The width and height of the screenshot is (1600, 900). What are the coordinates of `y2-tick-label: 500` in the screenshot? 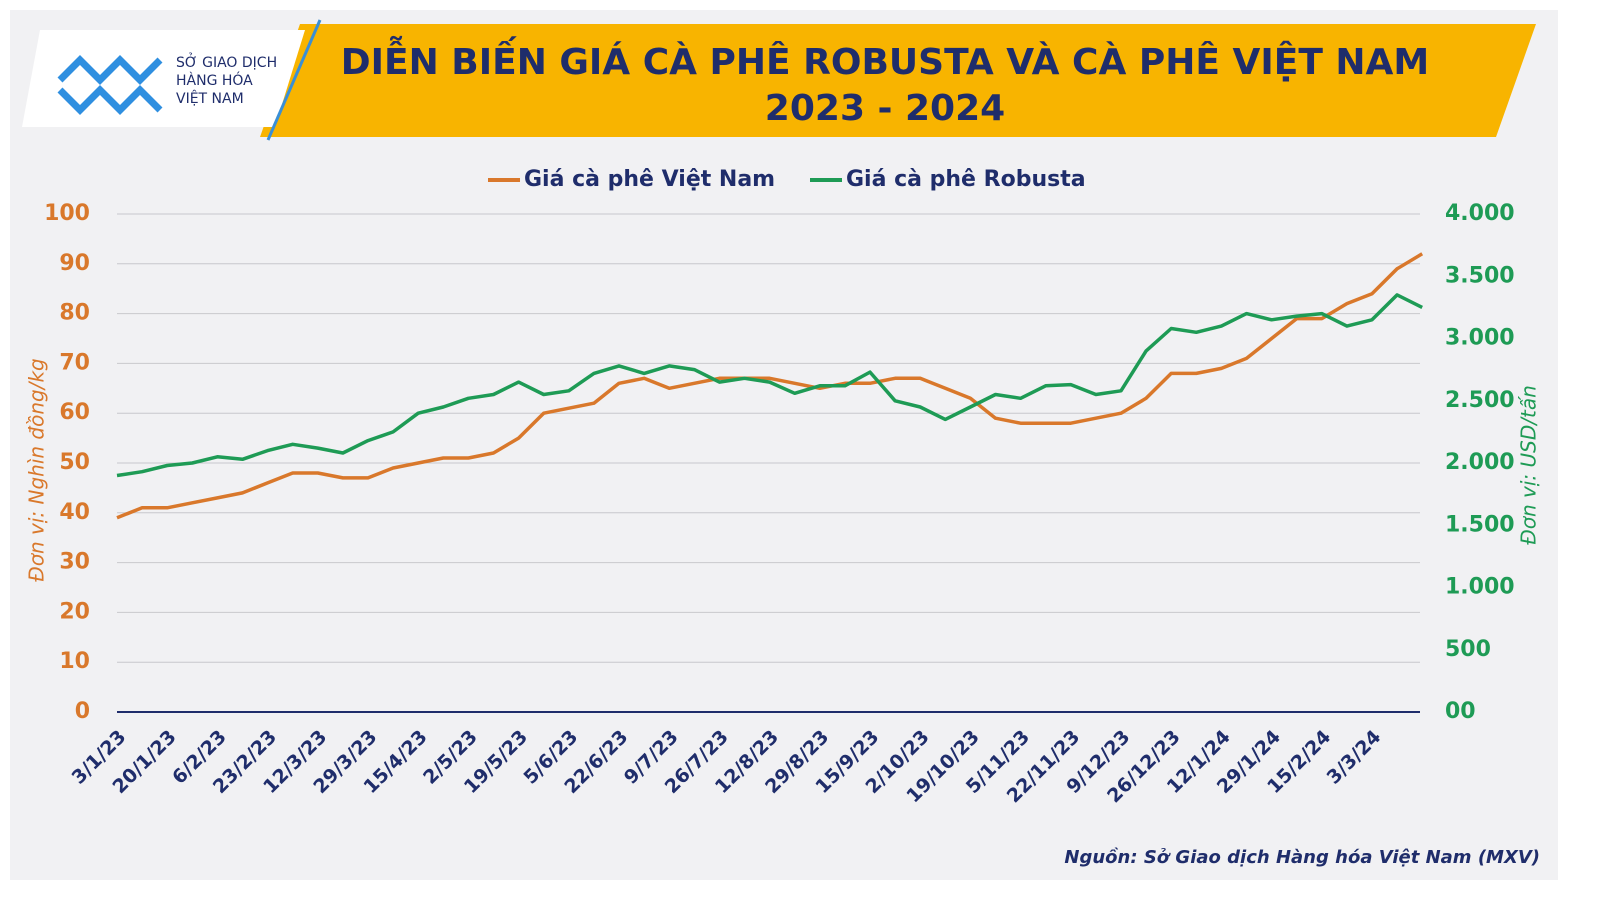 It's located at (1468, 649).